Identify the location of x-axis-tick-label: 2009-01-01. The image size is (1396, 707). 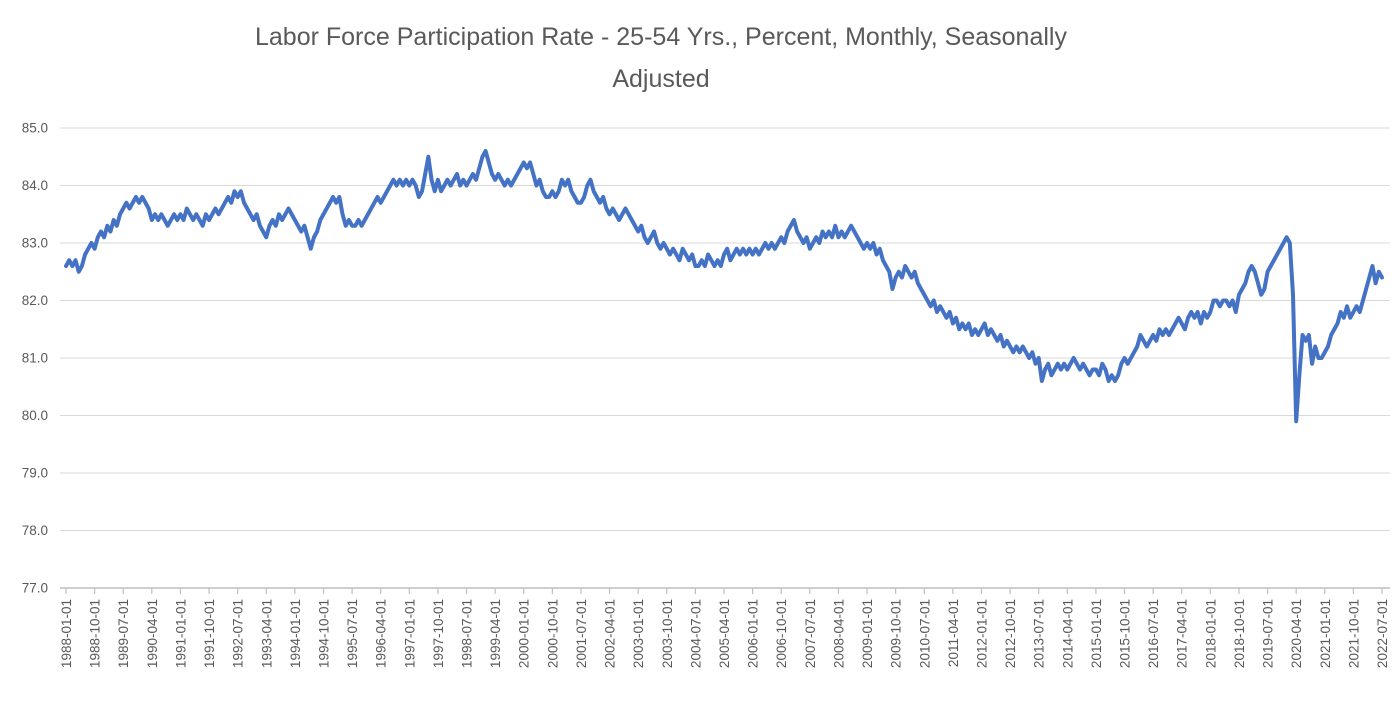
(867, 633).